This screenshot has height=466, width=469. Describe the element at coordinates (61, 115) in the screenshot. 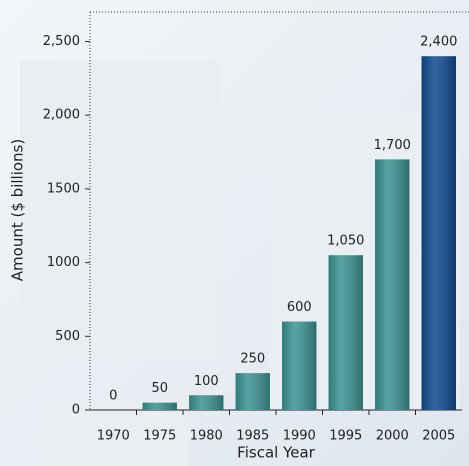

I see `y-tick-label: 2,000` at that location.